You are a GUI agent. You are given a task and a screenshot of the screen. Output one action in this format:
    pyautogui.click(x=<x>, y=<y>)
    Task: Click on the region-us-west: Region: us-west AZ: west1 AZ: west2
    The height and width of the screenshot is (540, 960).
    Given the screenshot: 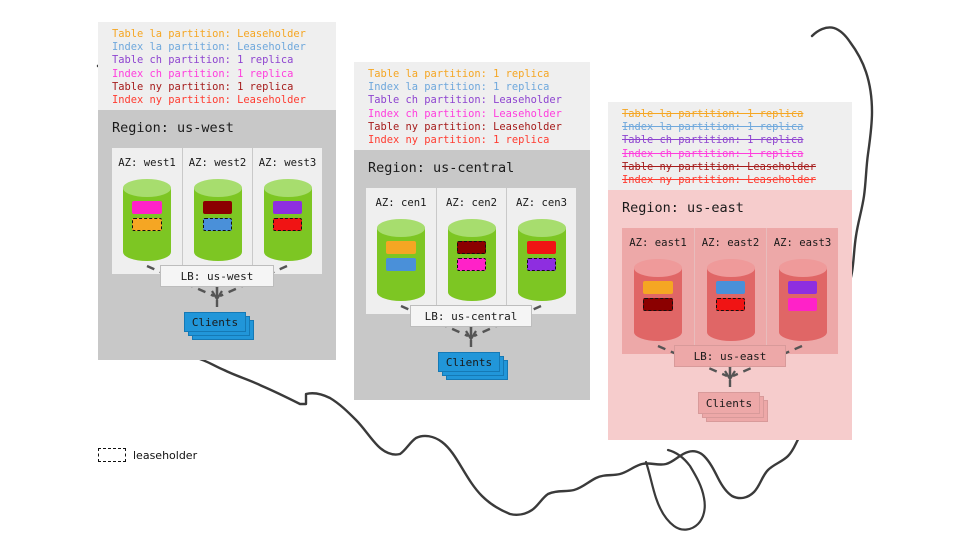 What is the action you would take?
    pyautogui.click(x=217, y=235)
    